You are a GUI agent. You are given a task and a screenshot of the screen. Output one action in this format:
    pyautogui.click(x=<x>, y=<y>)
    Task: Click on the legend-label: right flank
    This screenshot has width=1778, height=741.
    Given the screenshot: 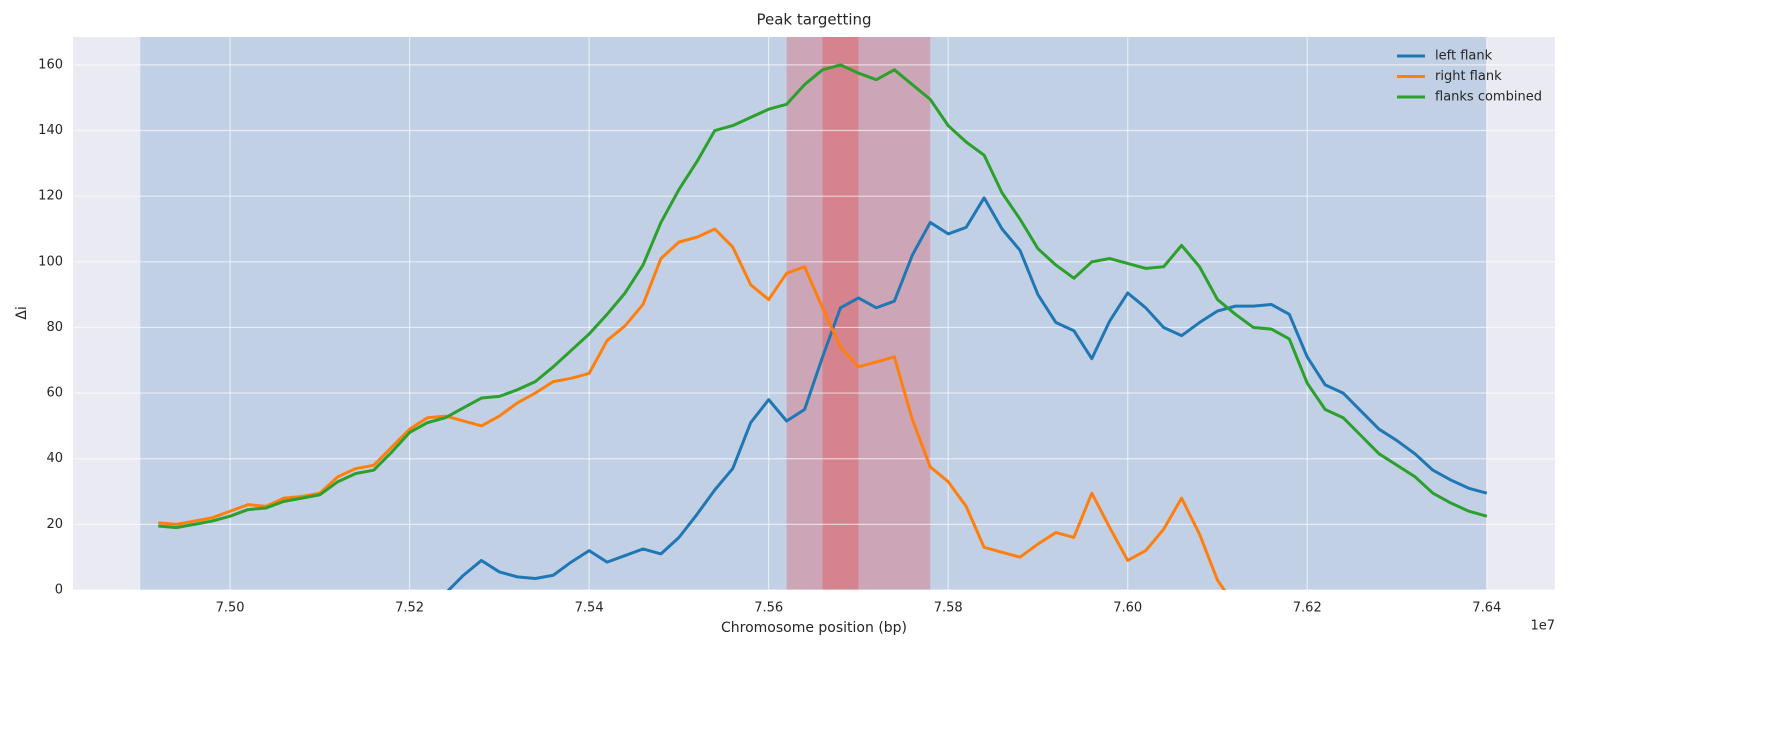 What is the action you would take?
    pyautogui.click(x=1468, y=76)
    